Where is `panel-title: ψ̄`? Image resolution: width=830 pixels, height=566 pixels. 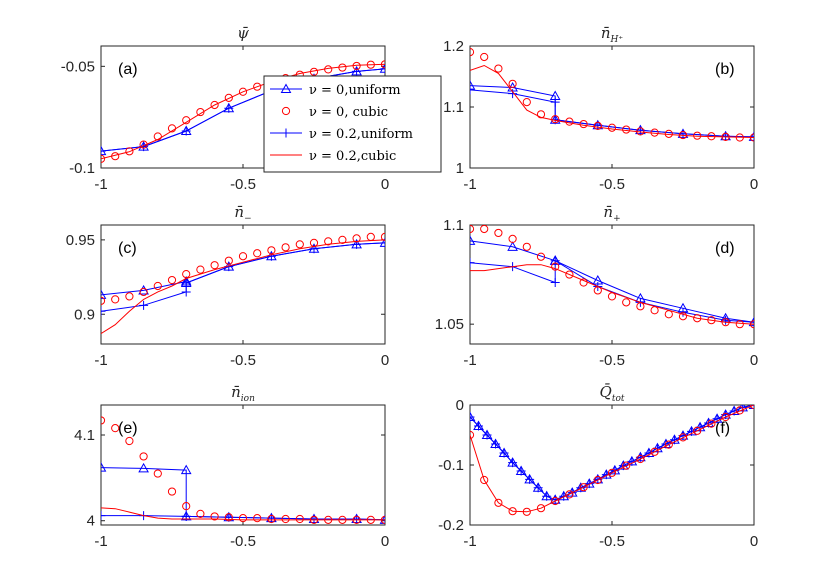 panel-title: ψ̄ is located at coordinates (243, 33).